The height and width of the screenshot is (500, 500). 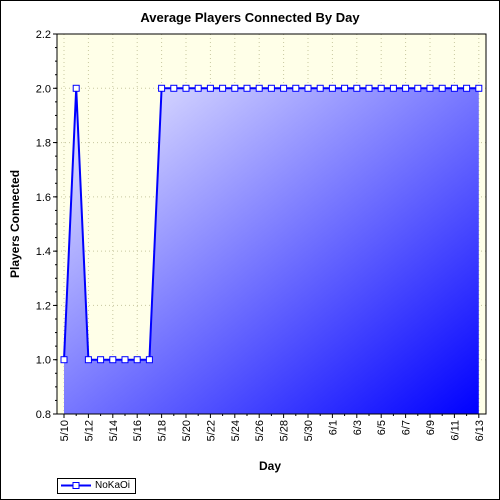 What do you see at coordinates (43, 252) in the screenshot?
I see `y-tick-label: 1.4` at bounding box center [43, 252].